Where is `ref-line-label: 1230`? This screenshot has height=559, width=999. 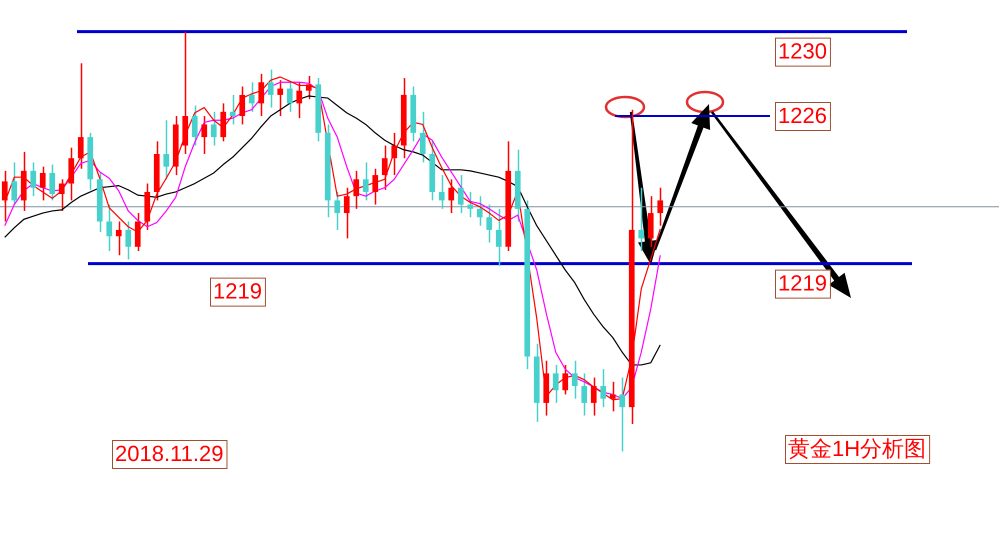 ref-line-label: 1230 is located at coordinates (802, 51).